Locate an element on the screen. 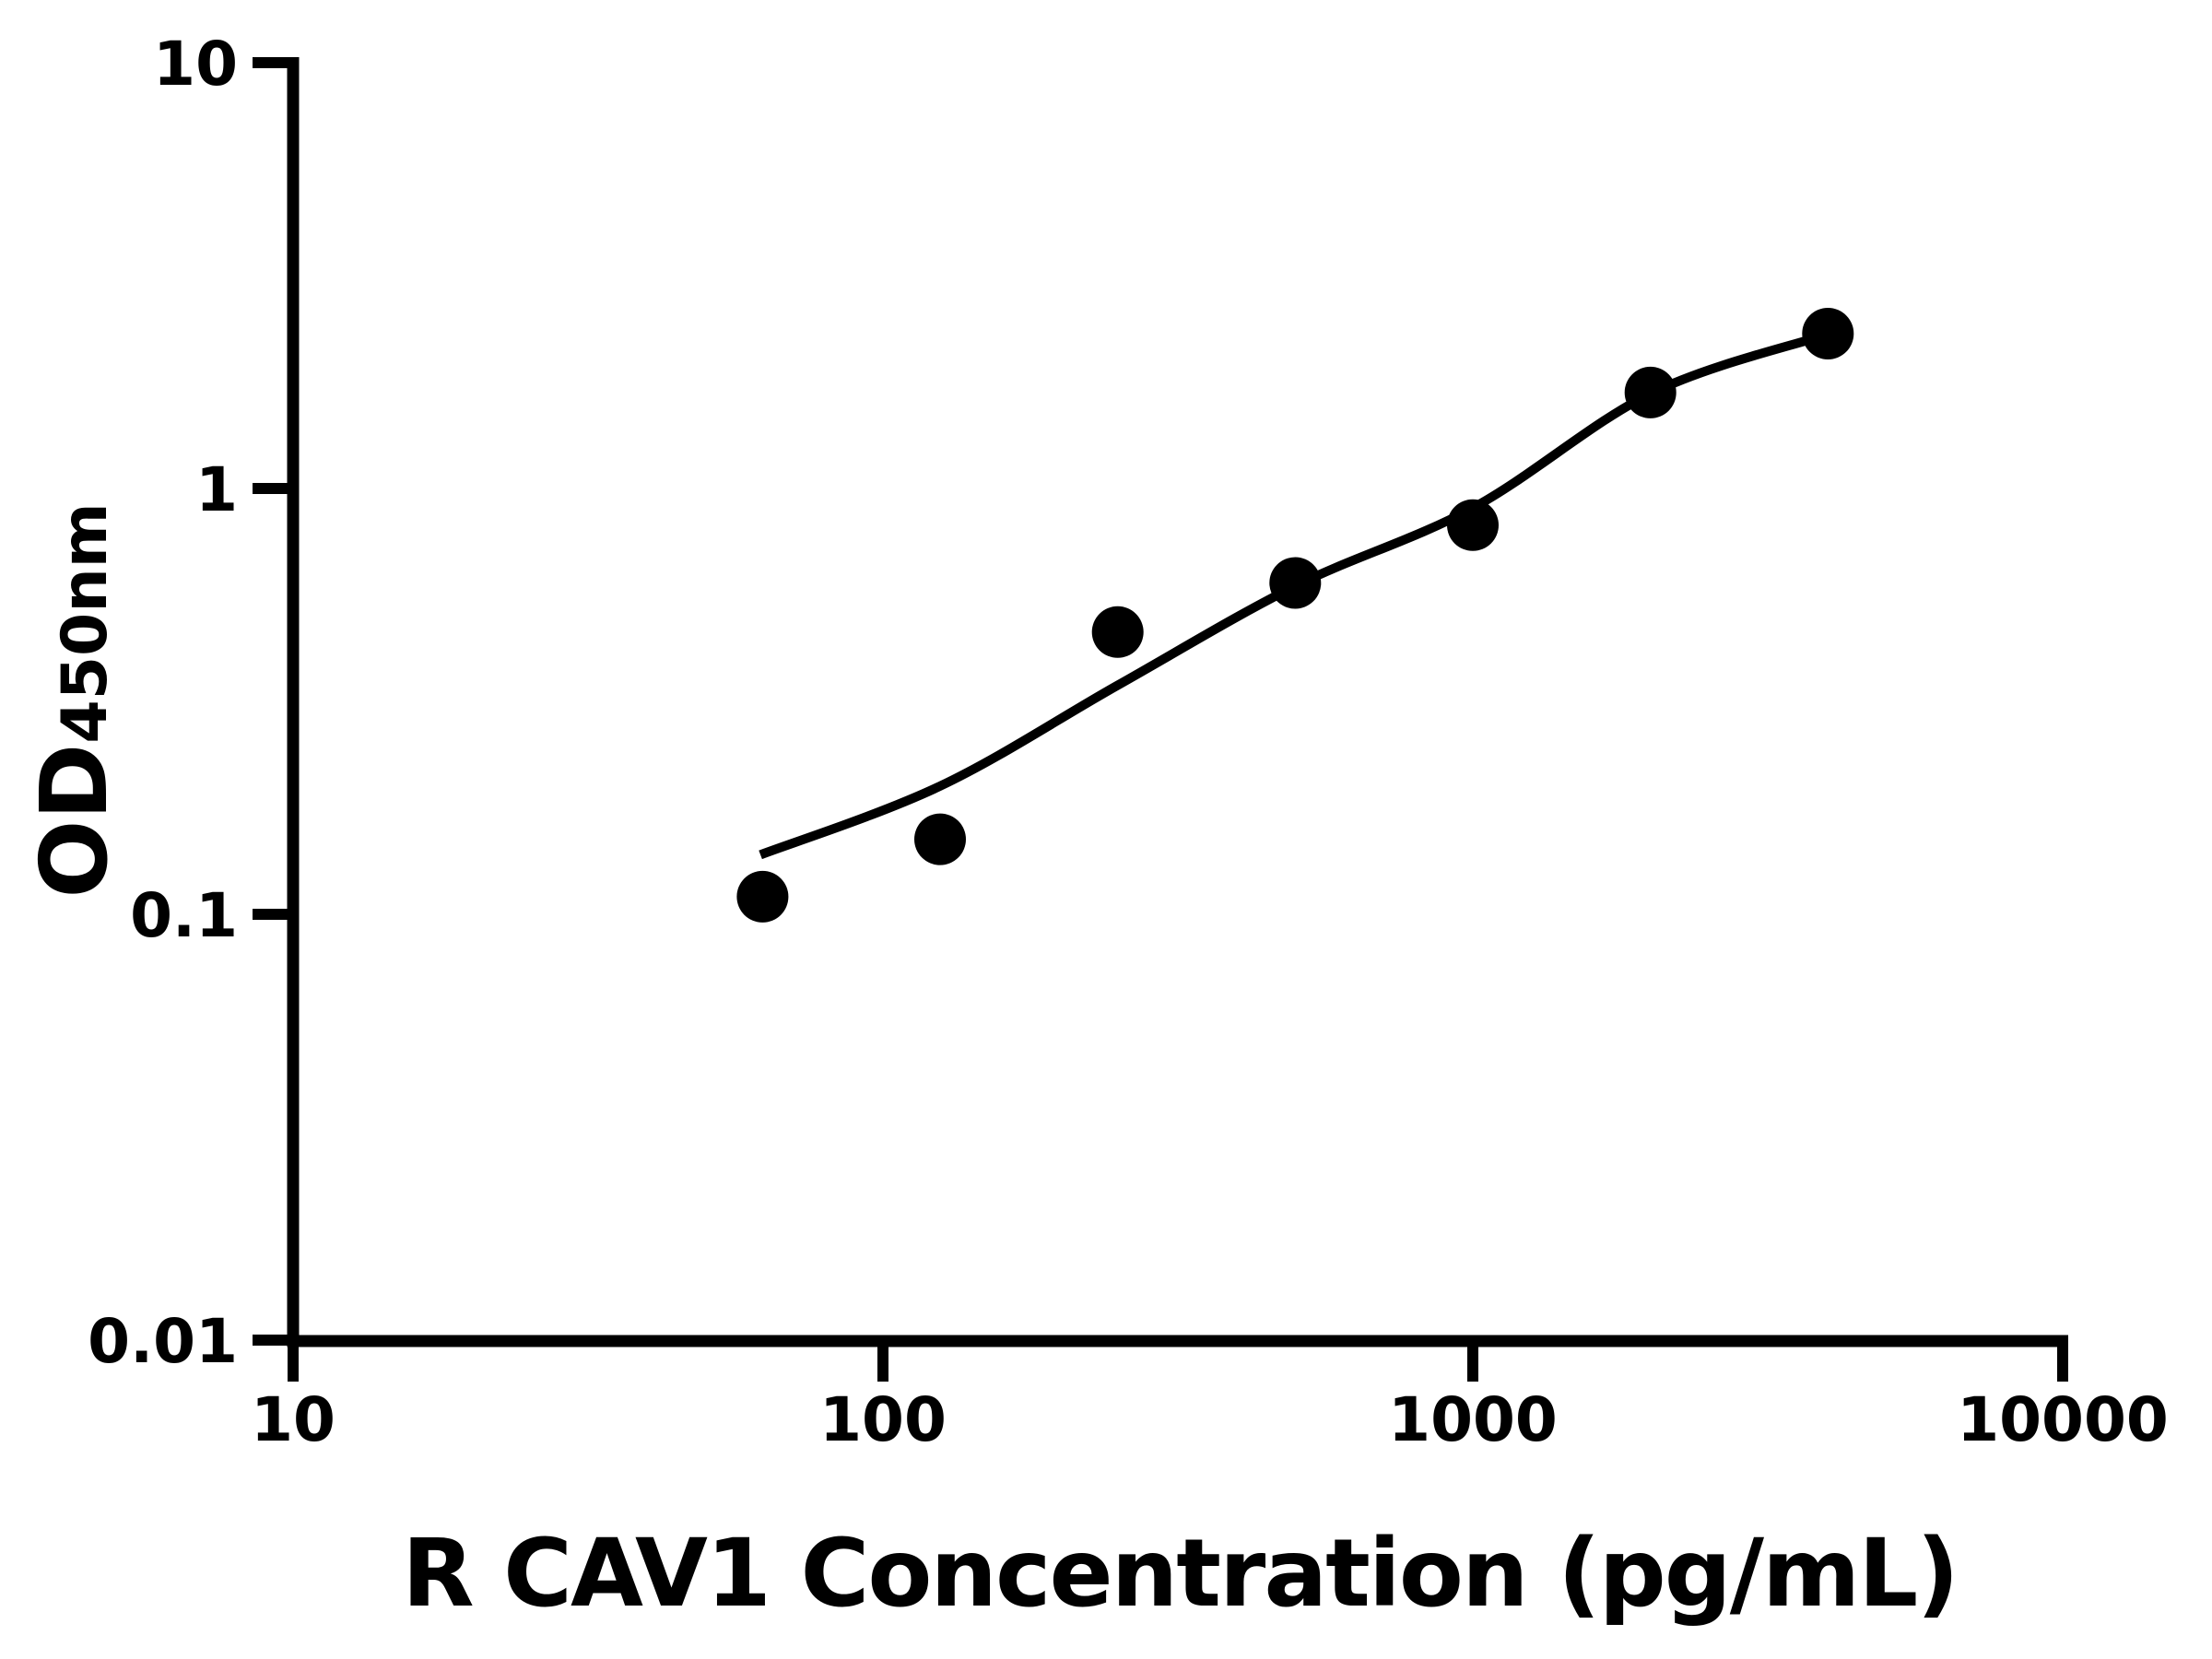 Image resolution: width=2212 pixels, height=1659 pixels. x-axis-title: R CAV1 Concentration (pg/mL) is located at coordinates (1180, 1574).